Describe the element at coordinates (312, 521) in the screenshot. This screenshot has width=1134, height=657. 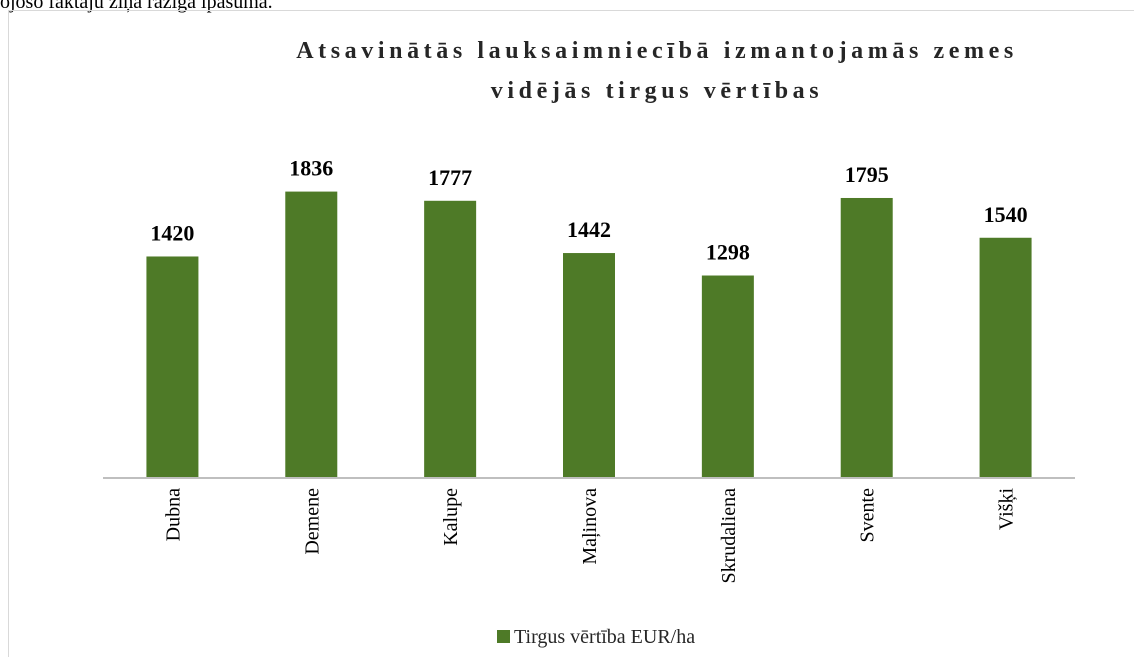
I see `x-tick-label: Demene` at that location.